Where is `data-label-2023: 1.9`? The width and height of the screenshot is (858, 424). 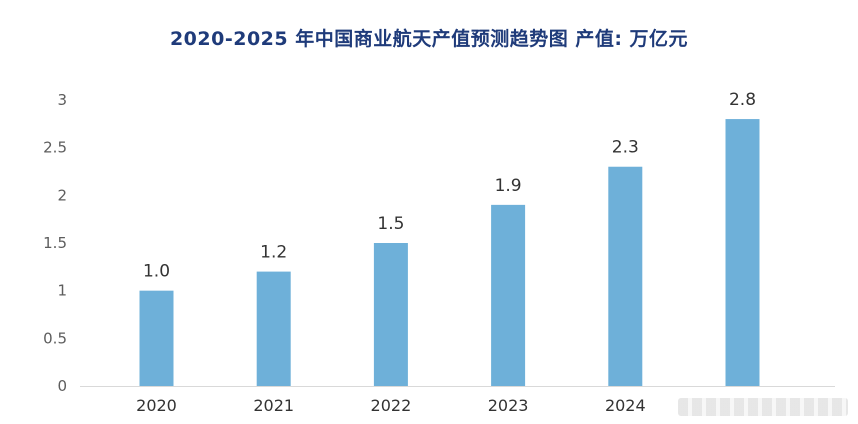
data-label-2023: 1.9 is located at coordinates (508, 186).